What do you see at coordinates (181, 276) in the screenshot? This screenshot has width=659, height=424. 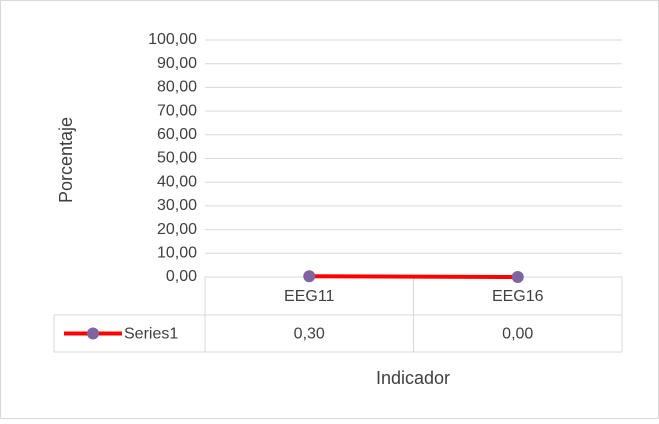 I see `y-tick-label: 0,00` at bounding box center [181, 276].